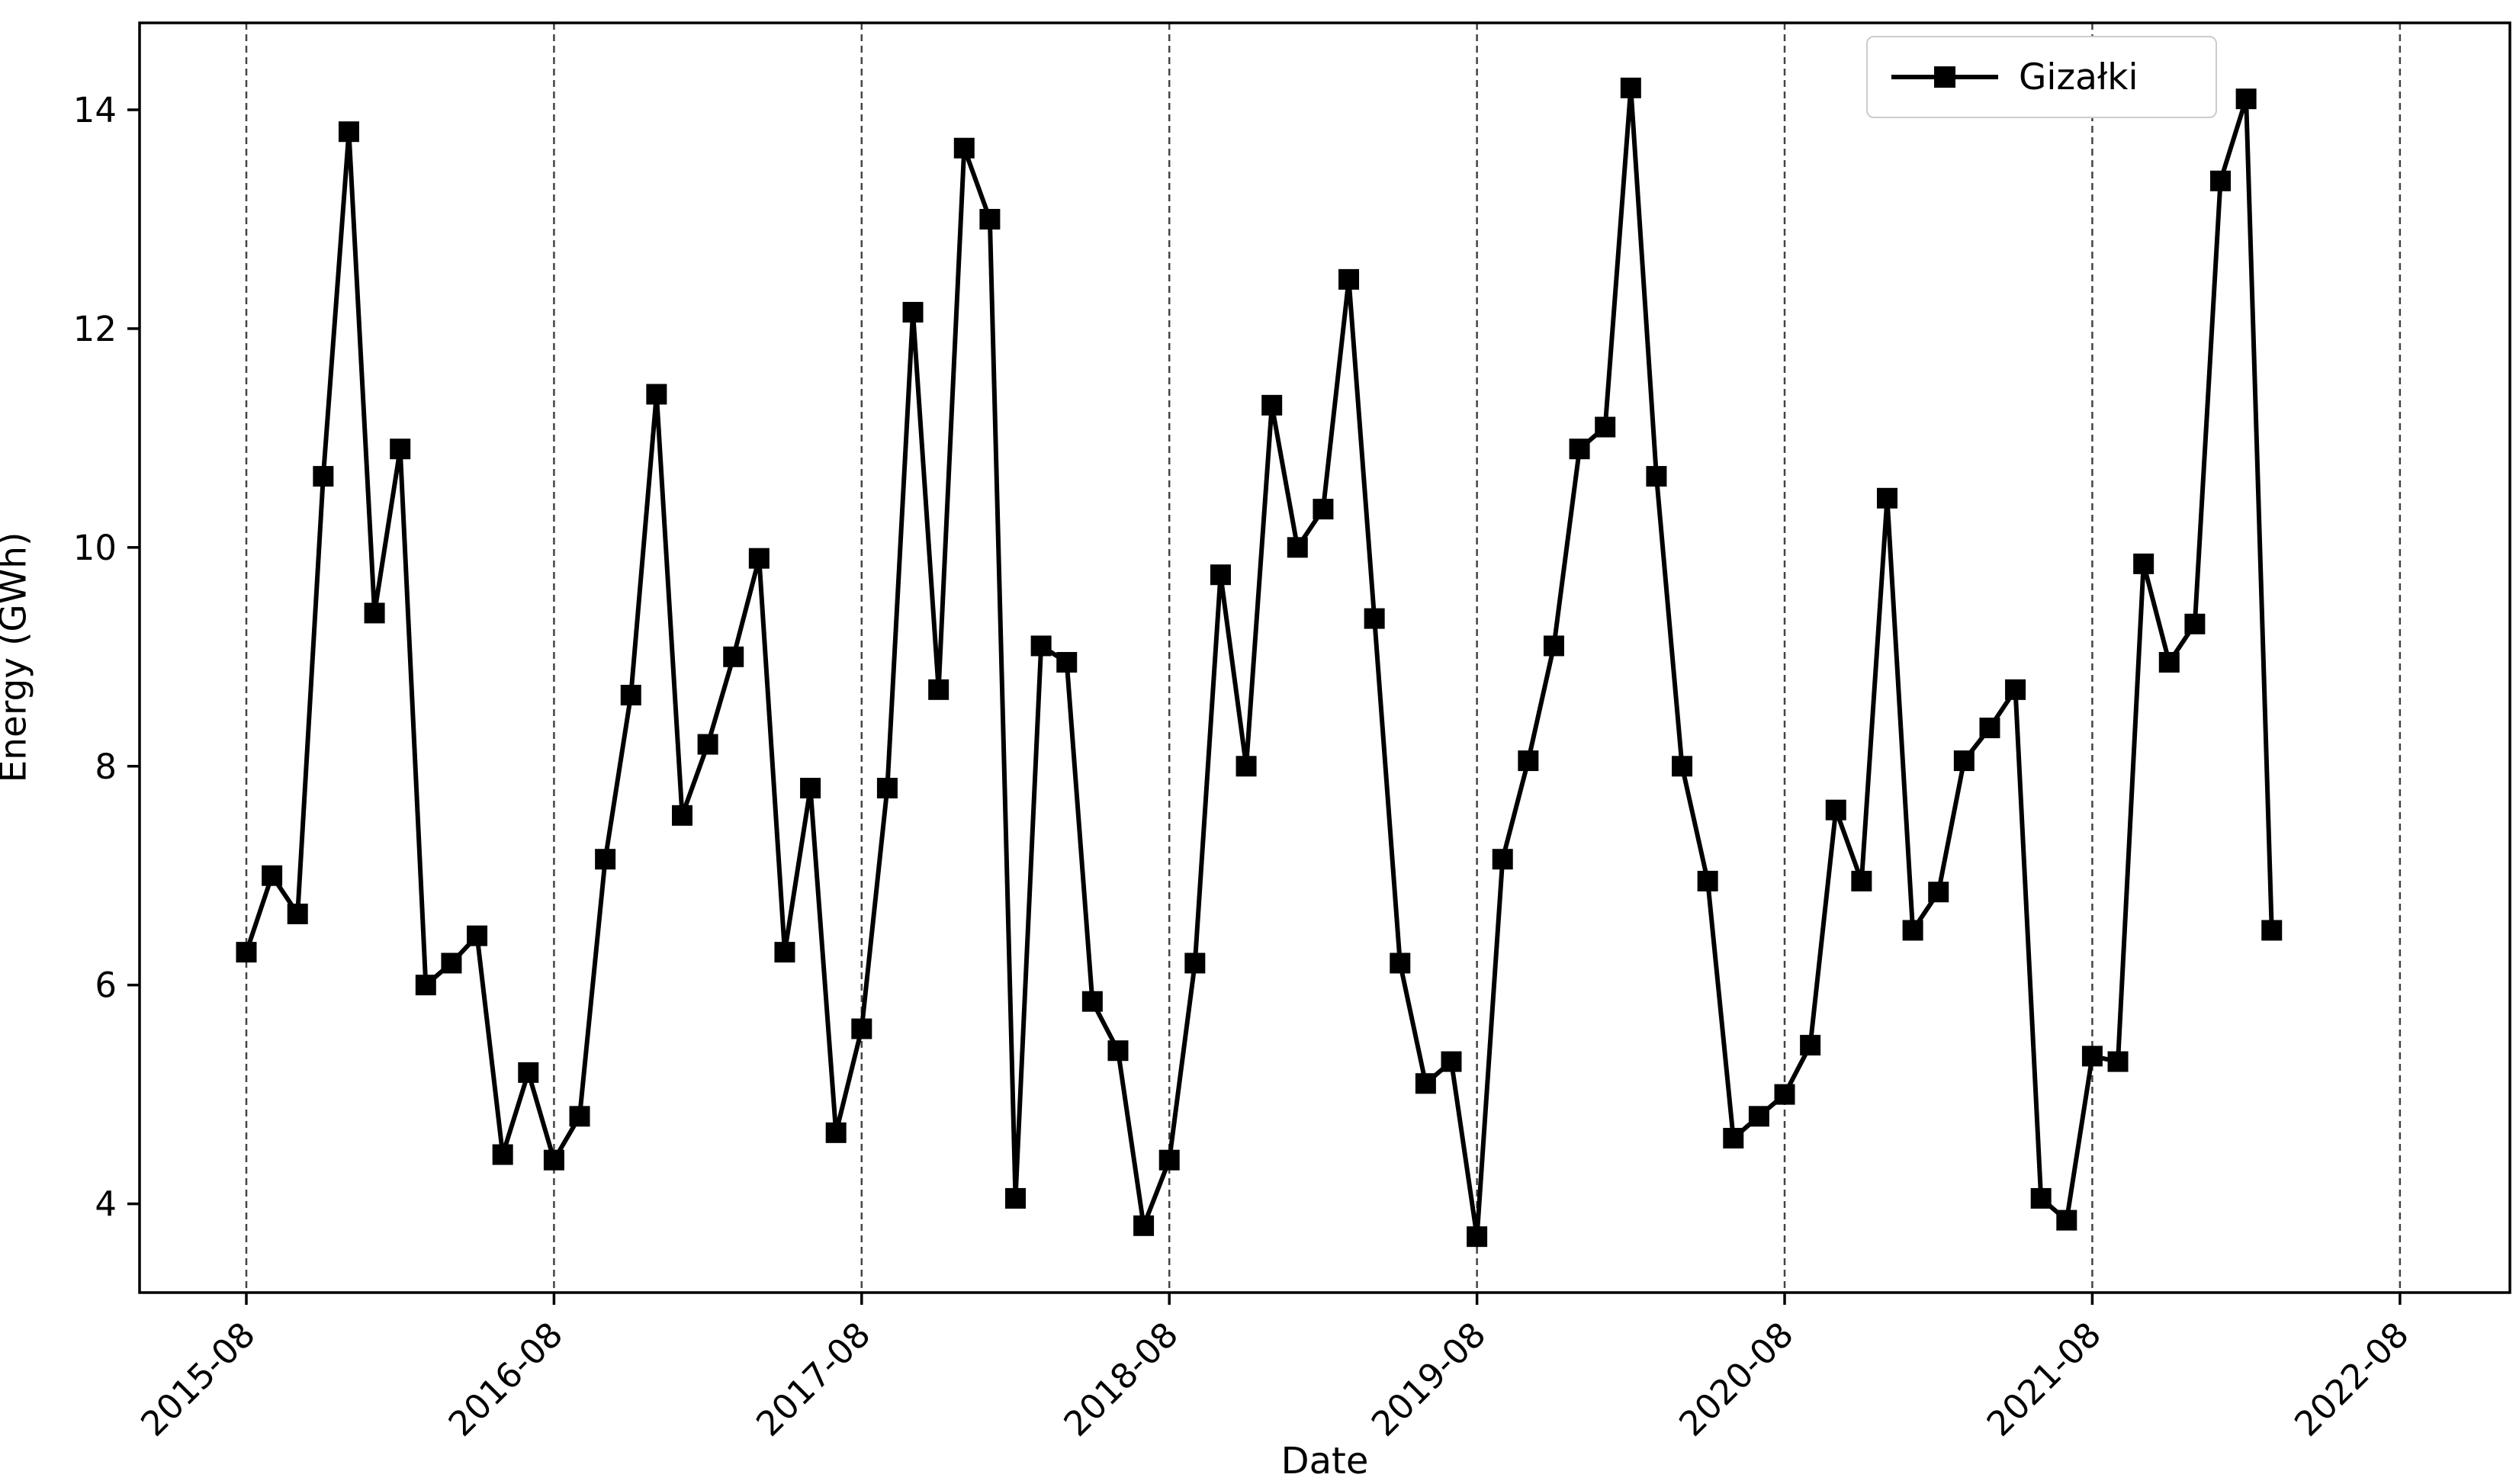 The height and width of the screenshot is (1484, 2516). What do you see at coordinates (95, 329) in the screenshot?
I see `y-tick-label: 12` at bounding box center [95, 329].